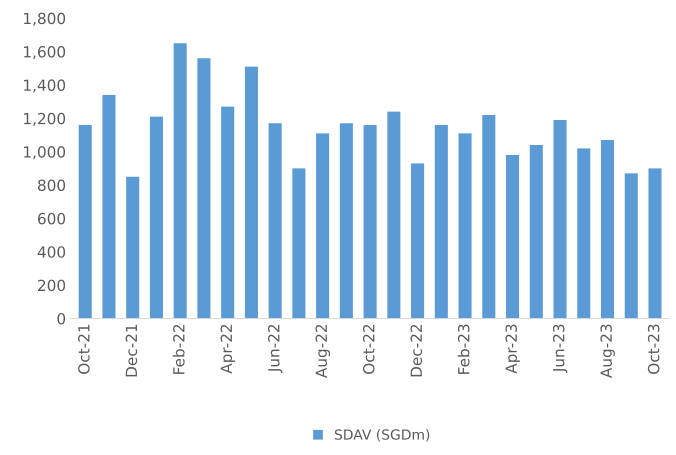 The height and width of the screenshot is (455, 676). What do you see at coordinates (512, 349) in the screenshot?
I see `x-tick-label: Apr-23` at bounding box center [512, 349].